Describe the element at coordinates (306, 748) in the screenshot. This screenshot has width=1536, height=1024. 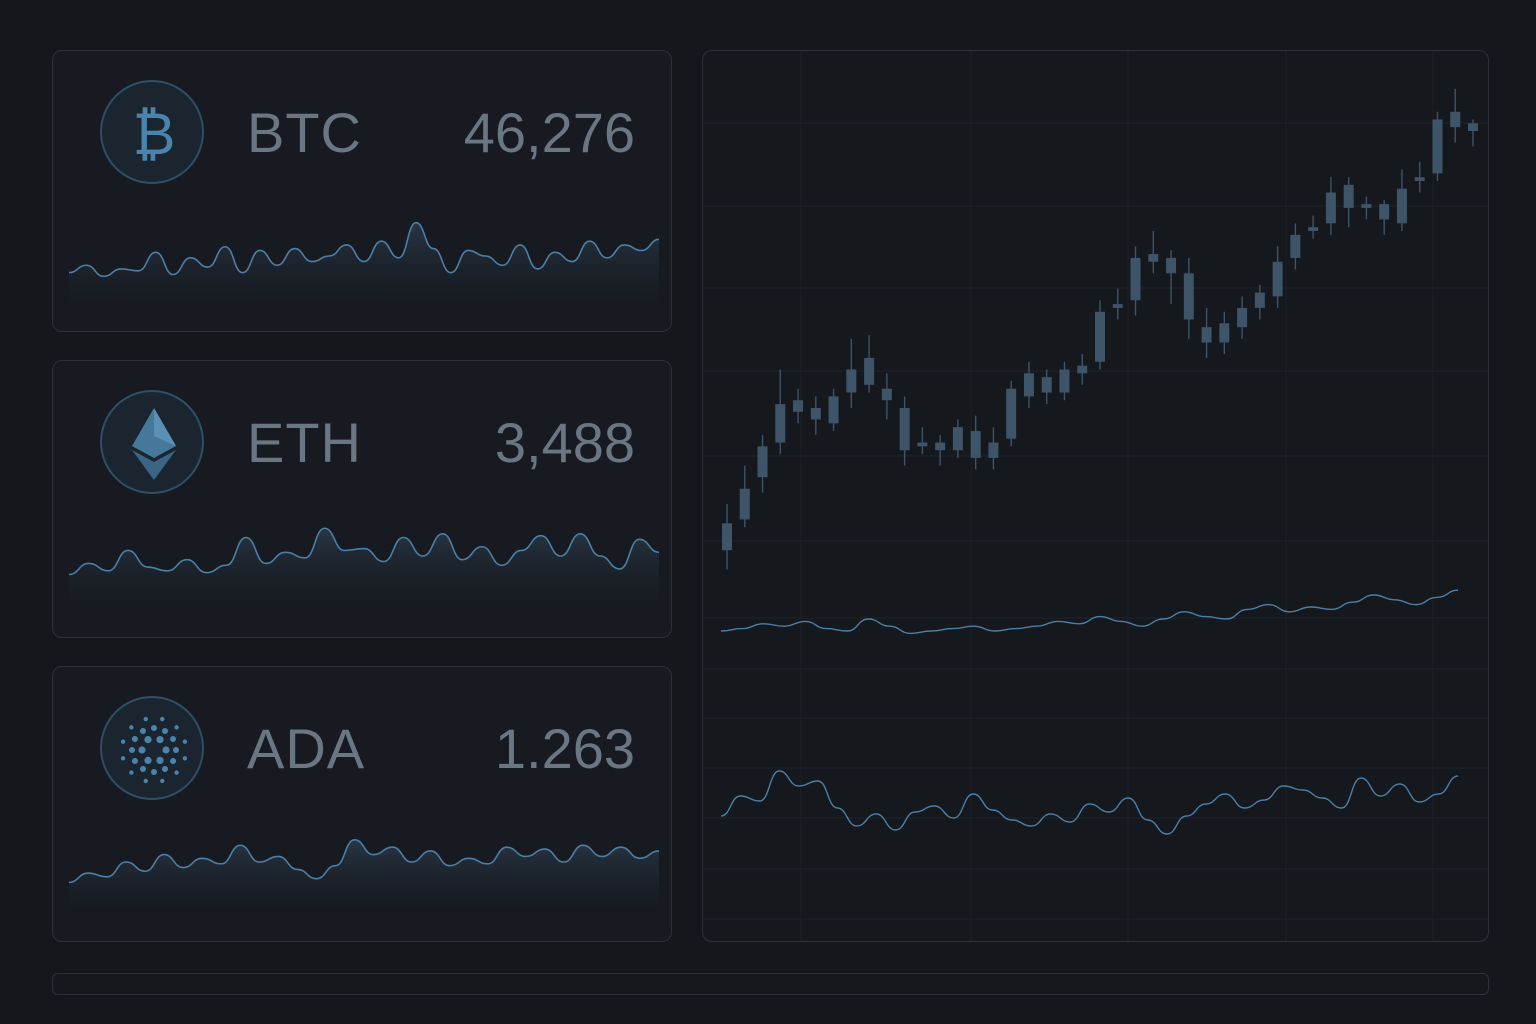
I see `ticker-symbol: ADA` at that location.